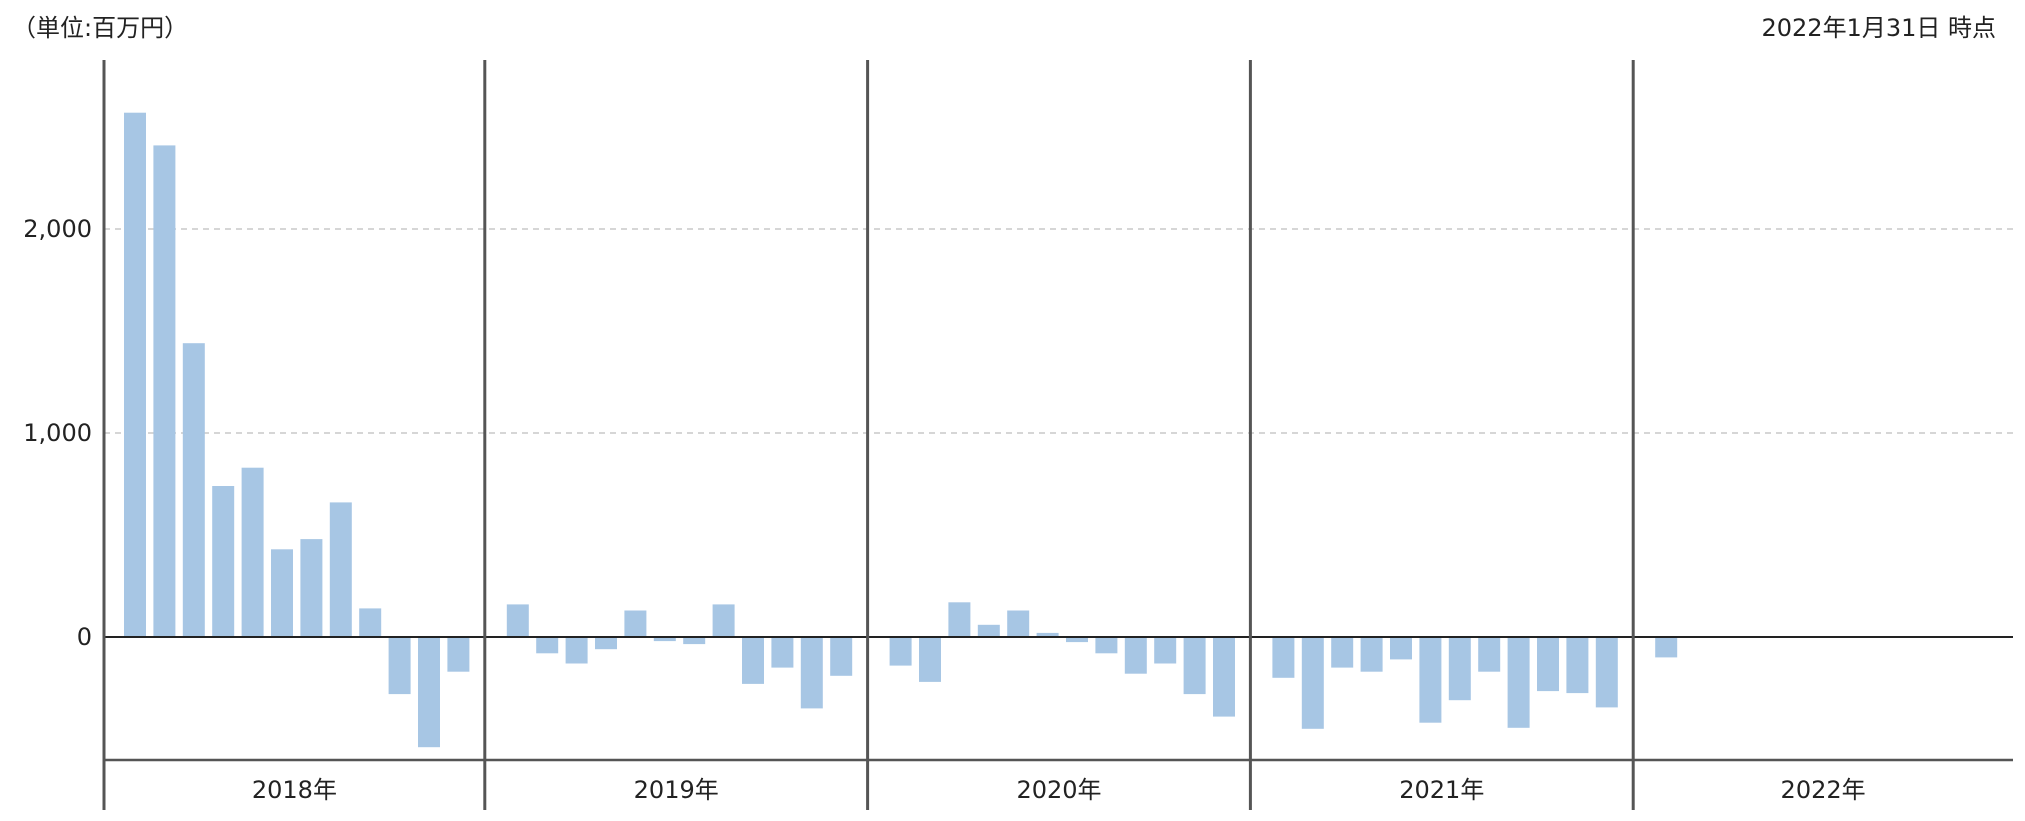  What do you see at coordinates (100, 28) in the screenshot?
I see `unit-label: （単位:百万円）` at bounding box center [100, 28].